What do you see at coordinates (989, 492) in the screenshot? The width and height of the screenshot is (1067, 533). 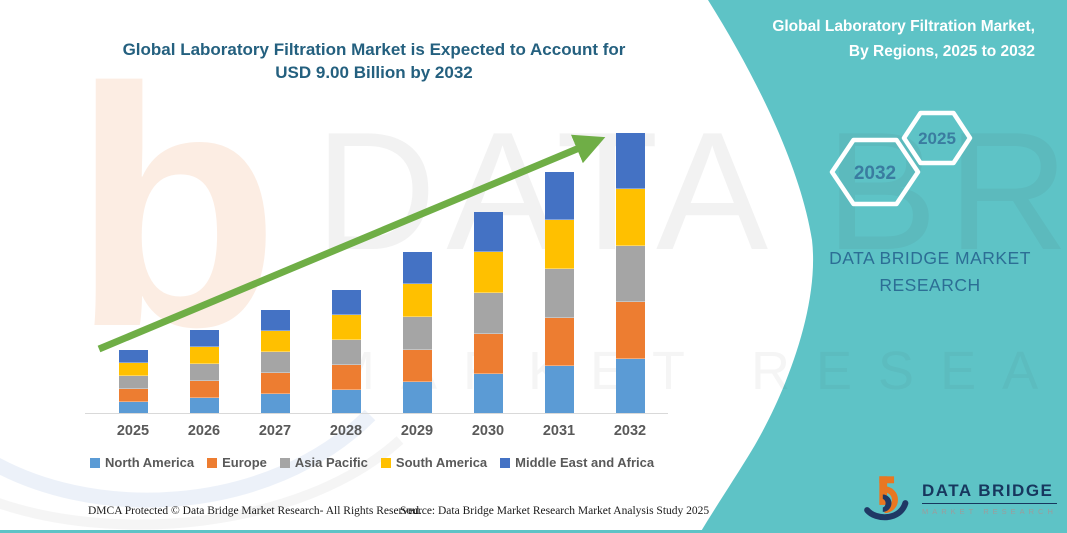 I see `company-logo-name: DATA BRIDGE` at bounding box center [989, 492].